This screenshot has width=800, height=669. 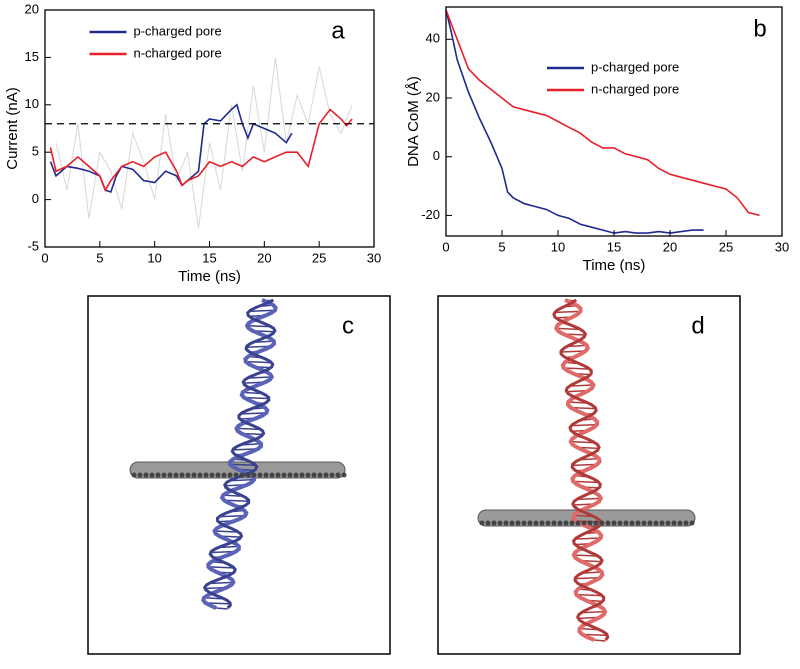 I want to click on x-tick-label: 30, so click(x=782, y=246).